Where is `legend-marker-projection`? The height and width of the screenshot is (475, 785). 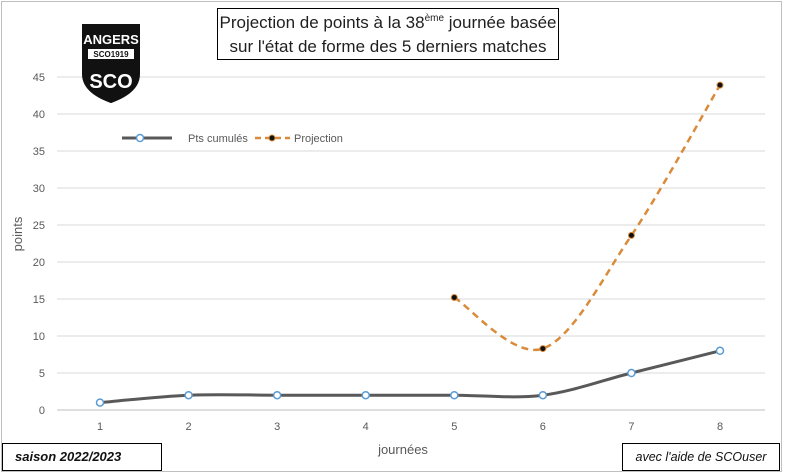
legend-marker-projection is located at coordinates (272, 138).